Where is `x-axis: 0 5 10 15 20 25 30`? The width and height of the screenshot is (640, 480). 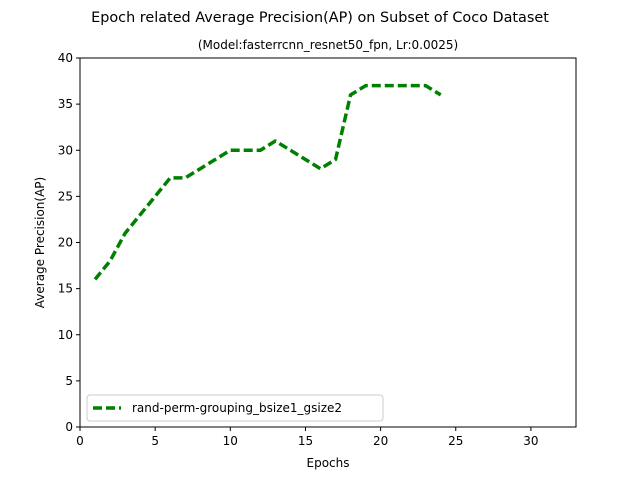
x-axis: 0 5 10 15 20 25 30 is located at coordinates (307, 437).